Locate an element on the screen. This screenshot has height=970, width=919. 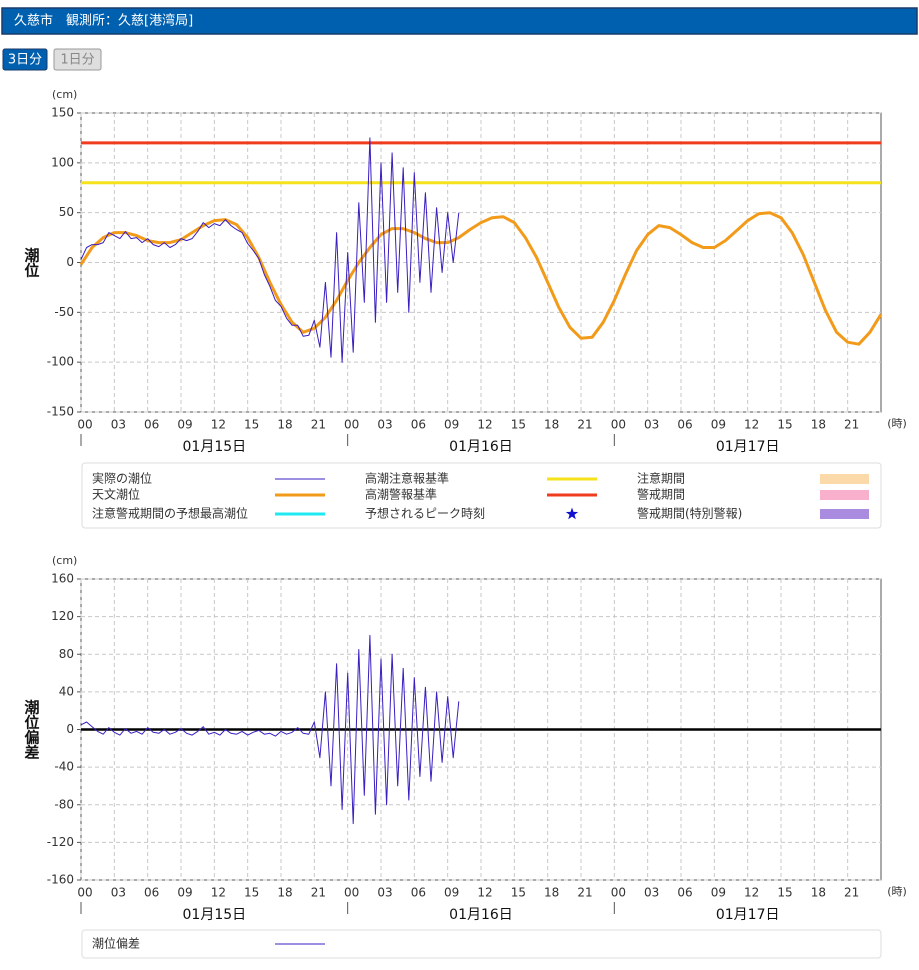
legend-label: 高潮注意報基準 is located at coordinates (407, 478).